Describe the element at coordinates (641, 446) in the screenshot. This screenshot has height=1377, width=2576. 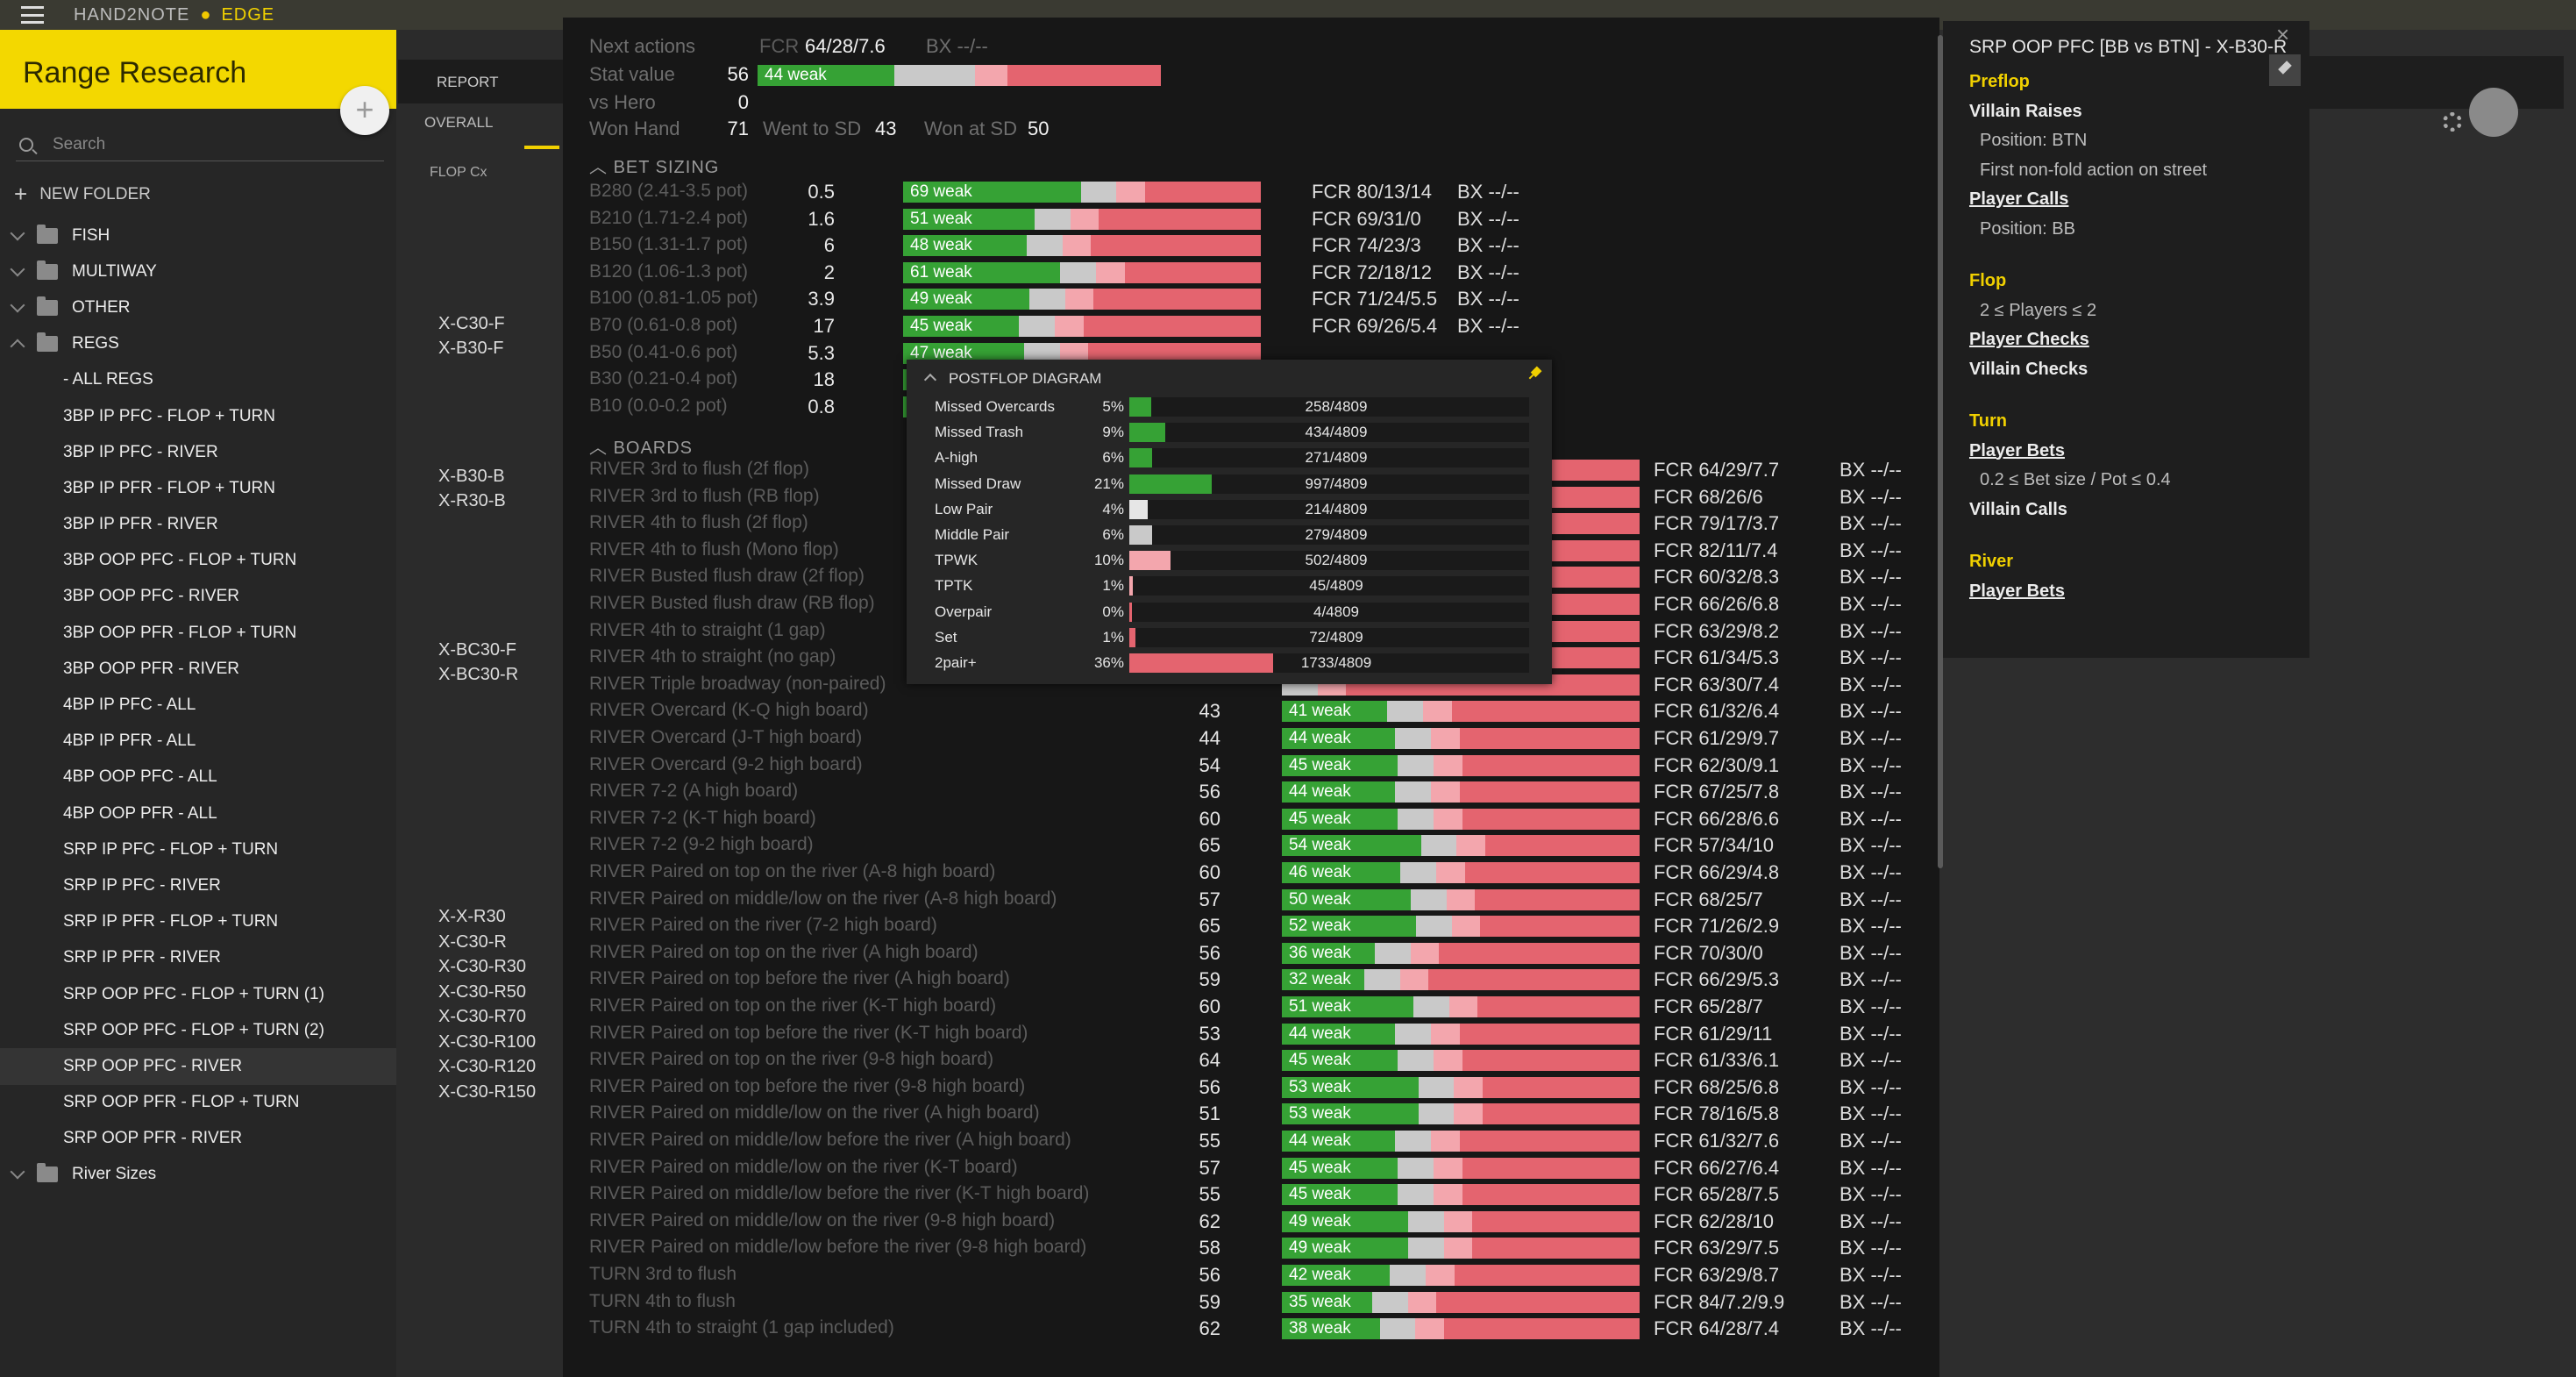
I see `boards-header: ︿ BOARDS` at that location.